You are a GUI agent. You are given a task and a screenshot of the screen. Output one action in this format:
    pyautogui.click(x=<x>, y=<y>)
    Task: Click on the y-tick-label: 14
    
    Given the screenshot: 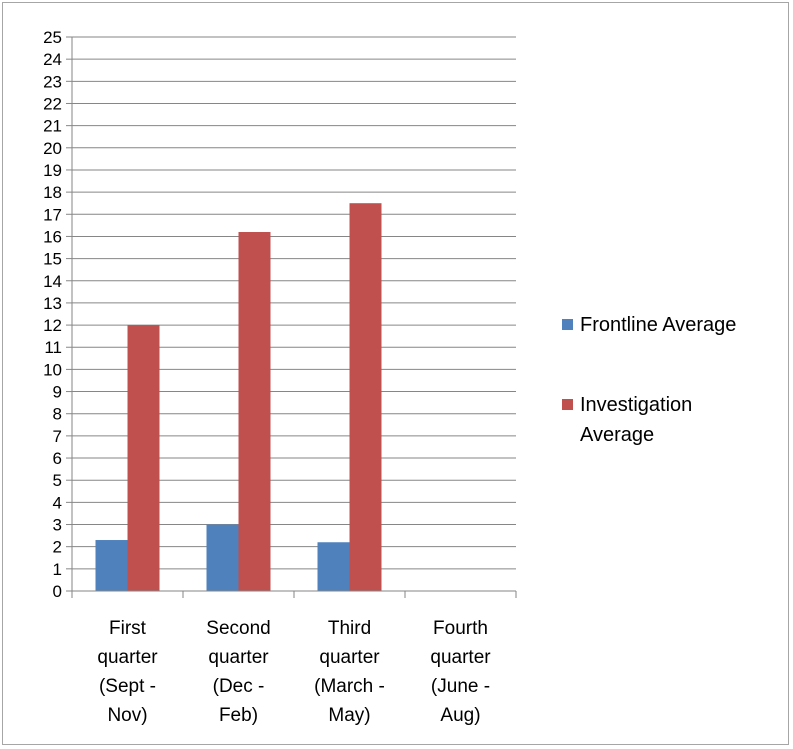 What is the action you would take?
    pyautogui.click(x=52, y=281)
    